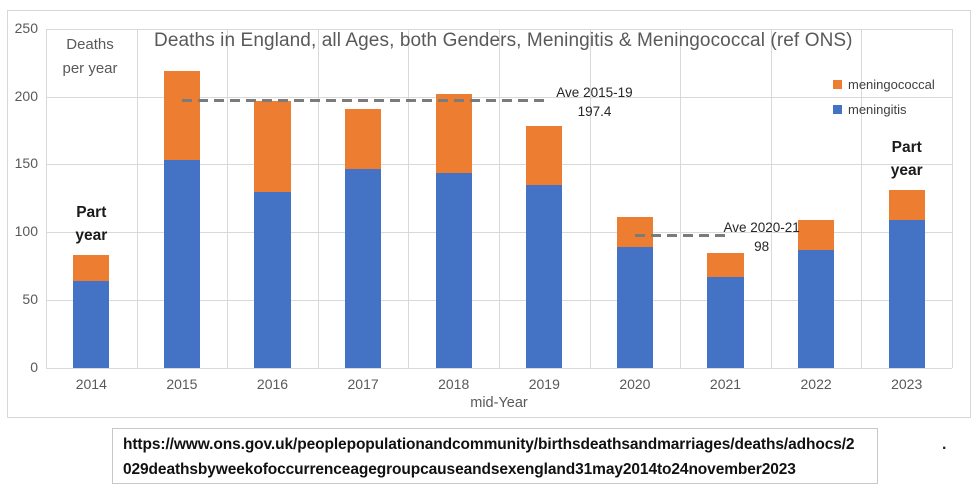 The image size is (978, 502). What do you see at coordinates (272, 146) in the screenshot?
I see `bar-segment-meningococcal-2016` at bounding box center [272, 146].